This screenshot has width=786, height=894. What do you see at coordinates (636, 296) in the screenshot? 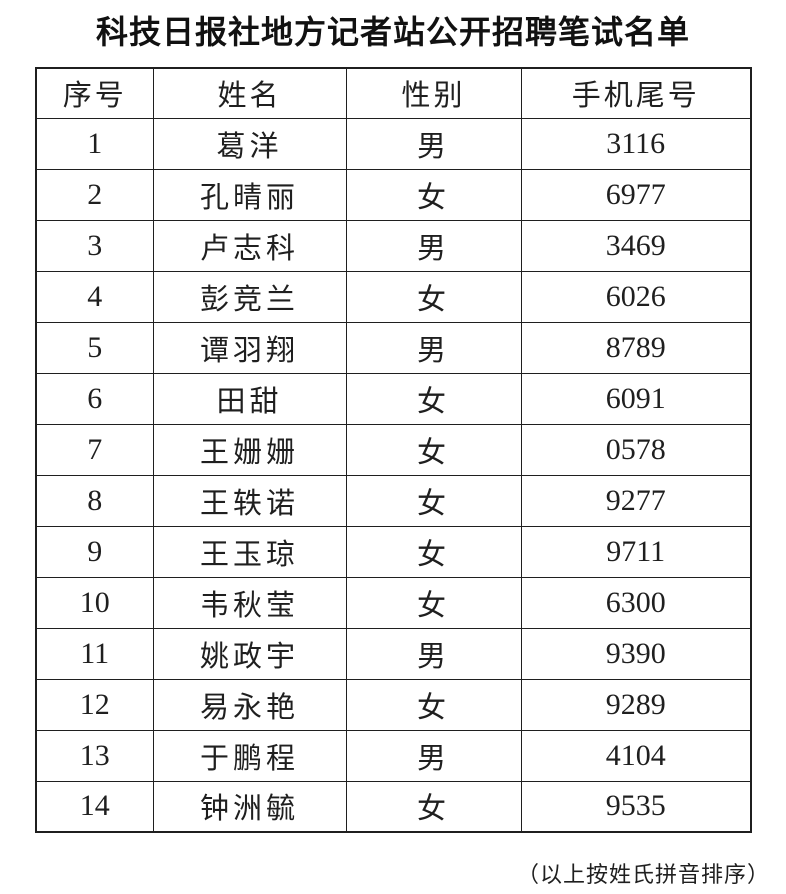
I see `cell-phone-tail: 6026` at bounding box center [636, 296].